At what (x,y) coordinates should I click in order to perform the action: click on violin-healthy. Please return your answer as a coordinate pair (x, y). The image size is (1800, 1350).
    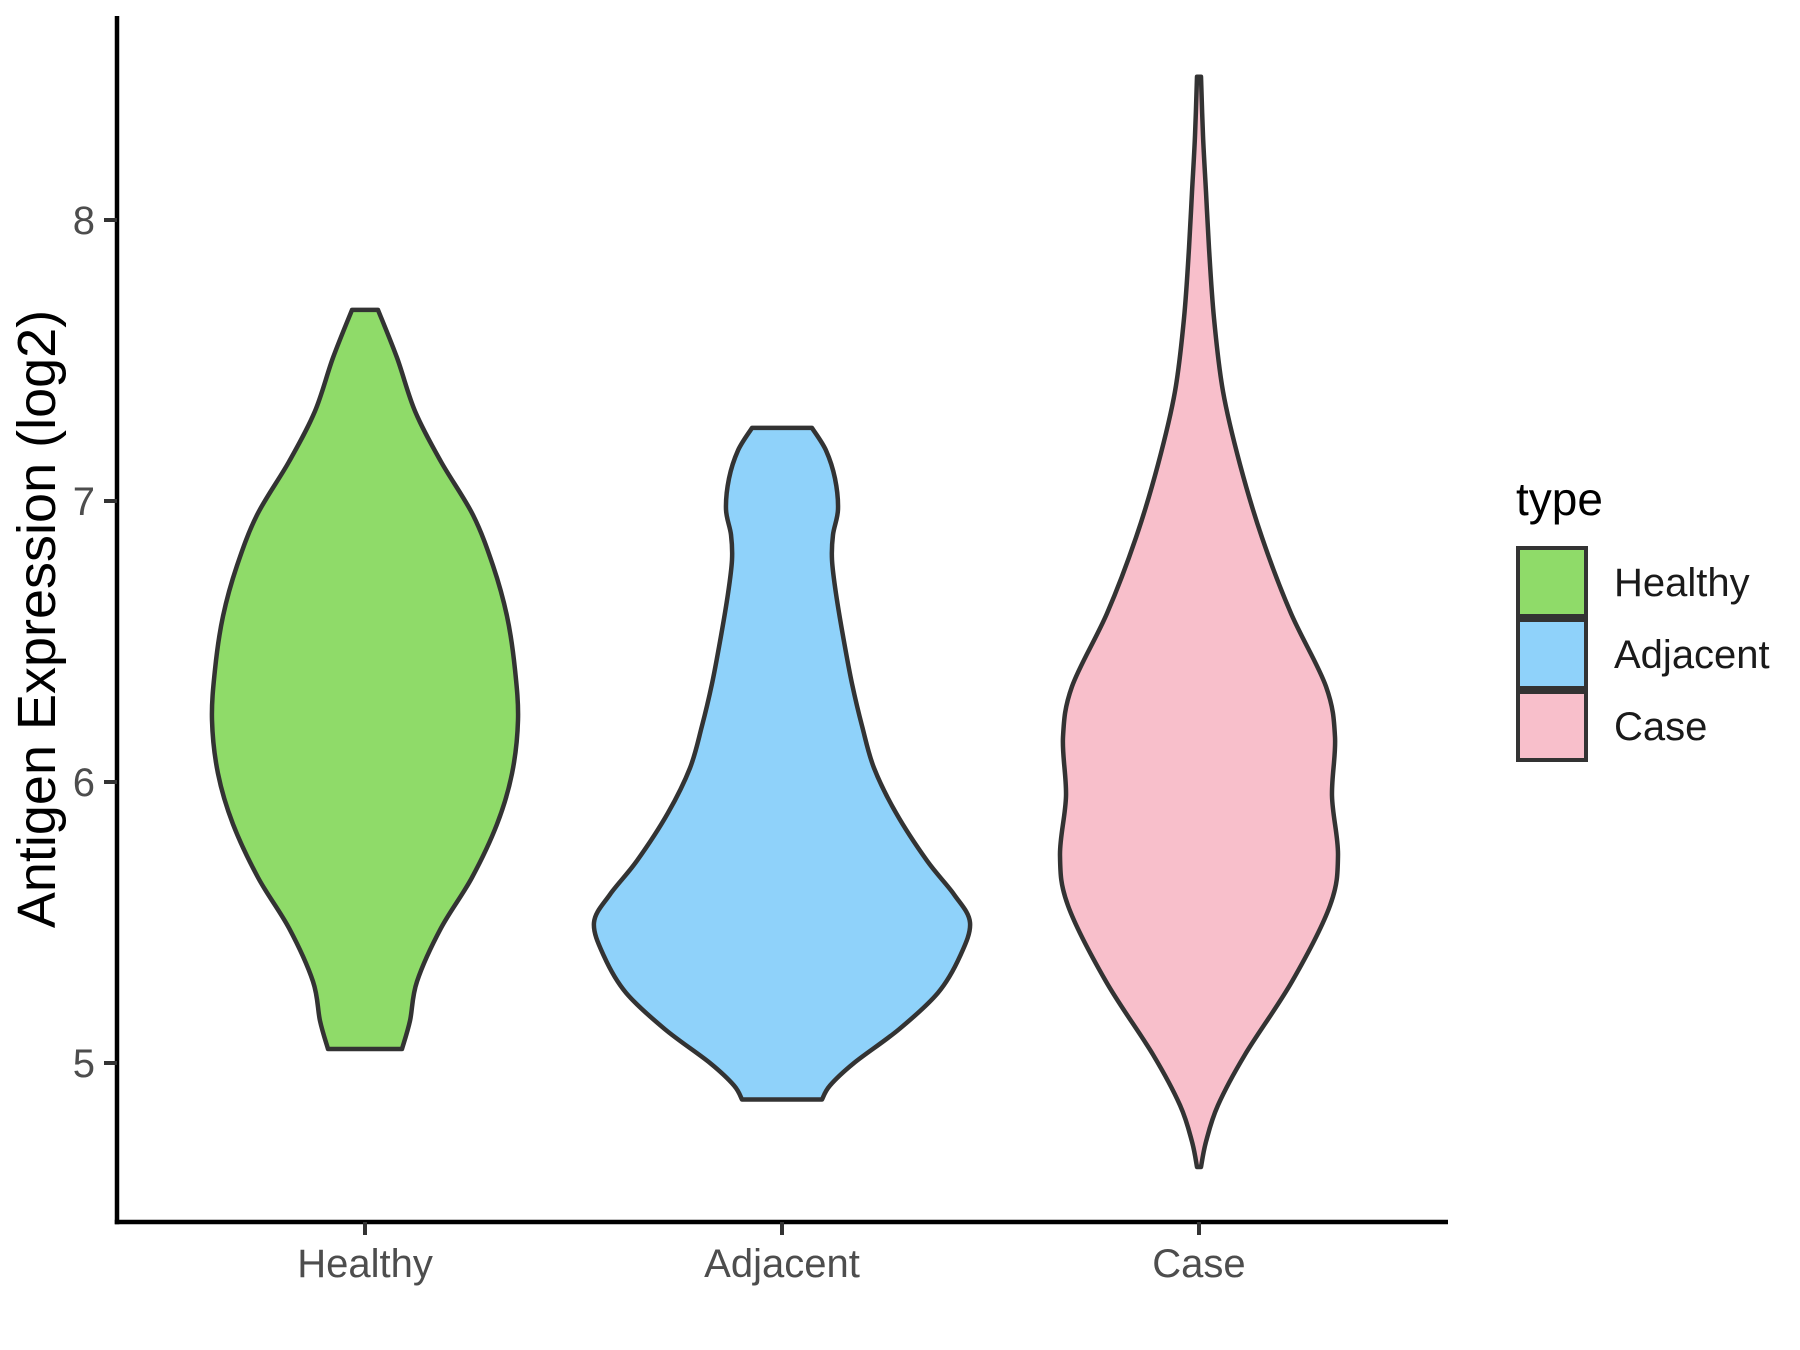
    Looking at the image, I should click on (365, 679).